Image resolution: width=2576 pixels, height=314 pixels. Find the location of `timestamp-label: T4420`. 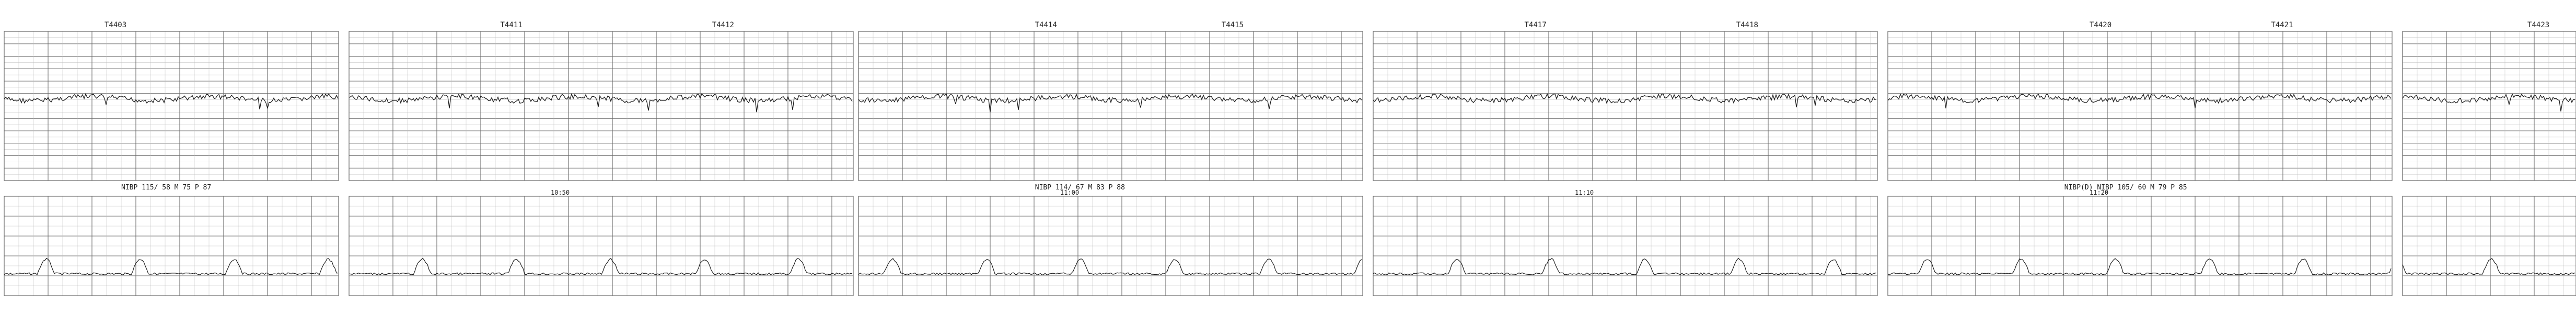

timestamp-label: T4420 is located at coordinates (2100, 25).